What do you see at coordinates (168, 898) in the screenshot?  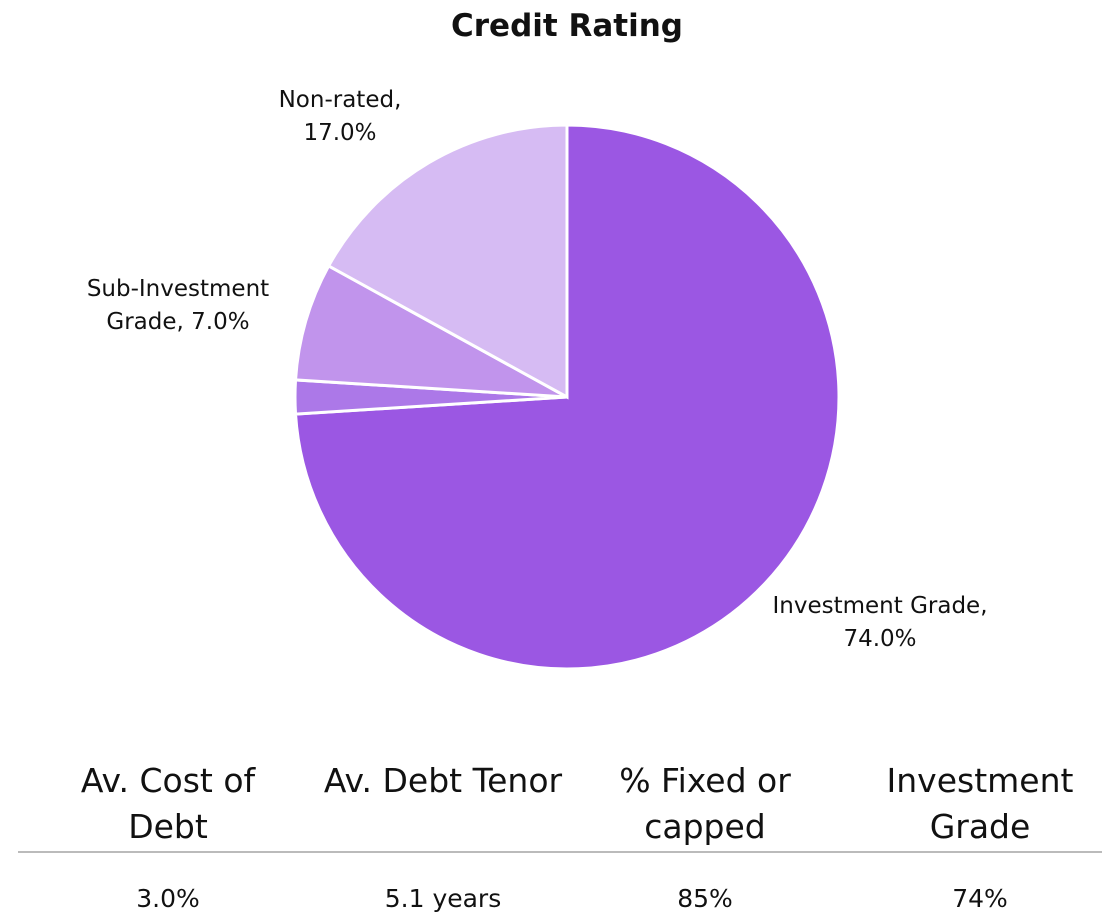 I see `table-cell: 3.0%` at bounding box center [168, 898].